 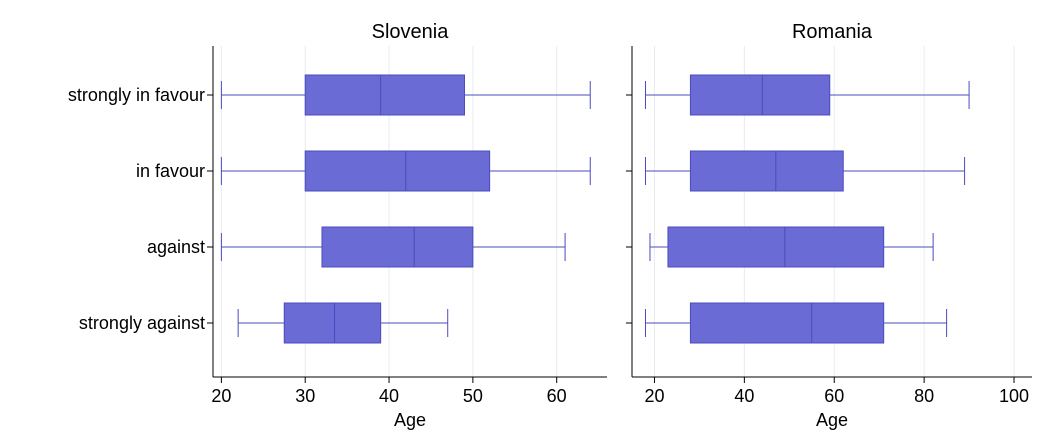 What do you see at coordinates (305, 396) in the screenshot?
I see `x-tick-label: 30` at bounding box center [305, 396].